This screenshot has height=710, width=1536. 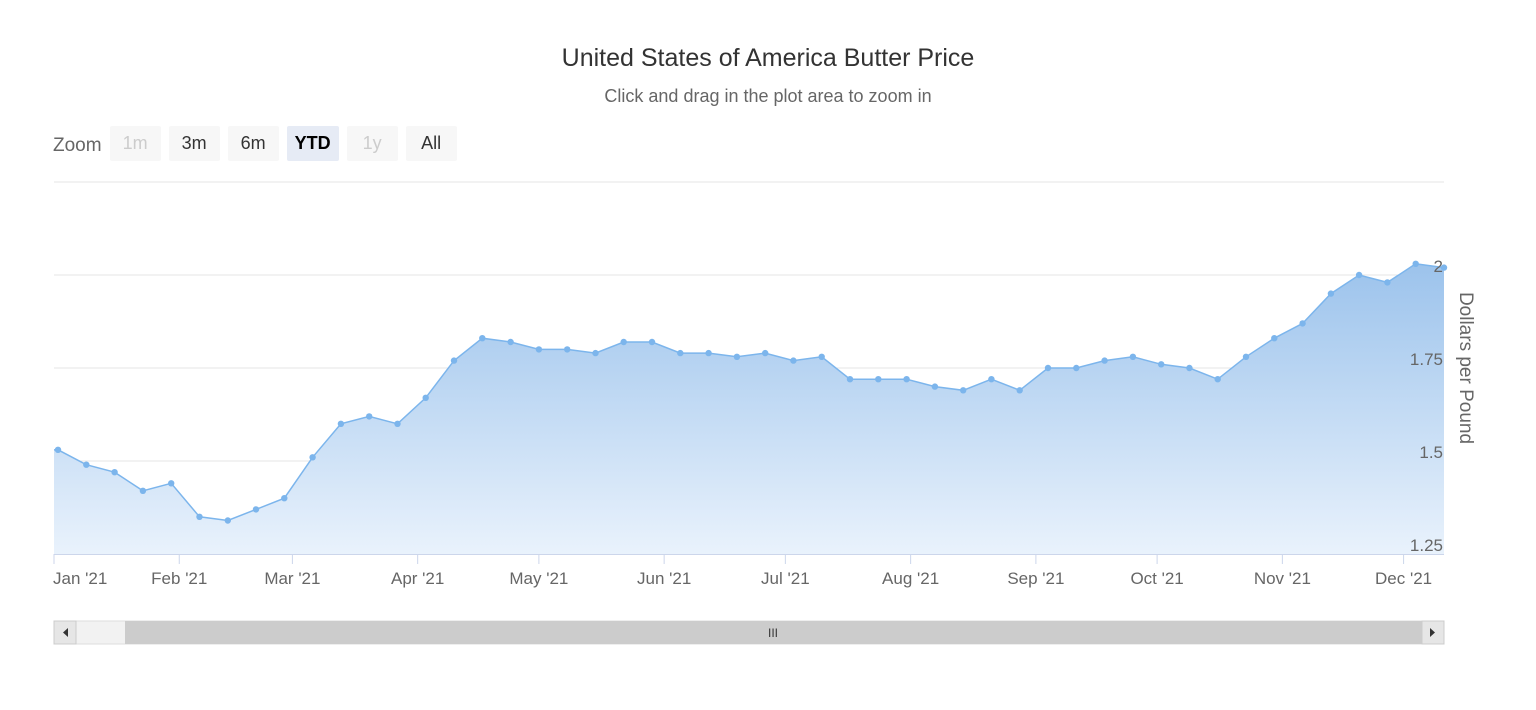 What do you see at coordinates (417, 578) in the screenshot?
I see `x-tick-label: Apr '21` at bounding box center [417, 578].